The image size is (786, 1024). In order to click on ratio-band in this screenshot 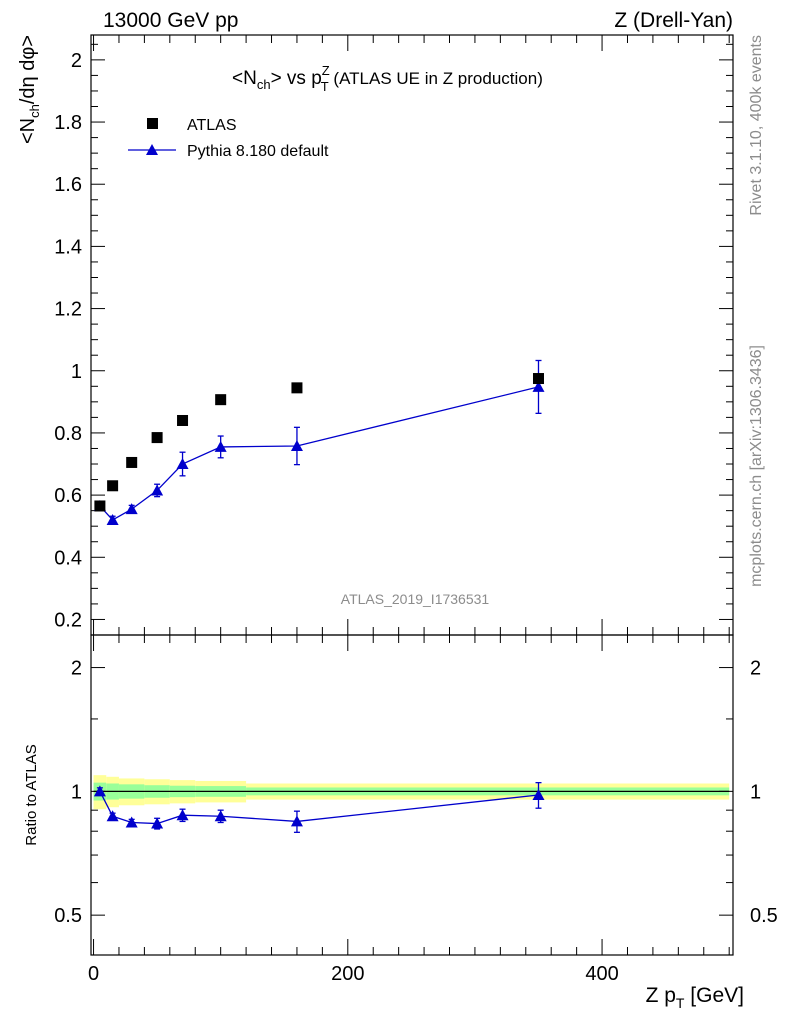, I will do `click(411, 792)`.